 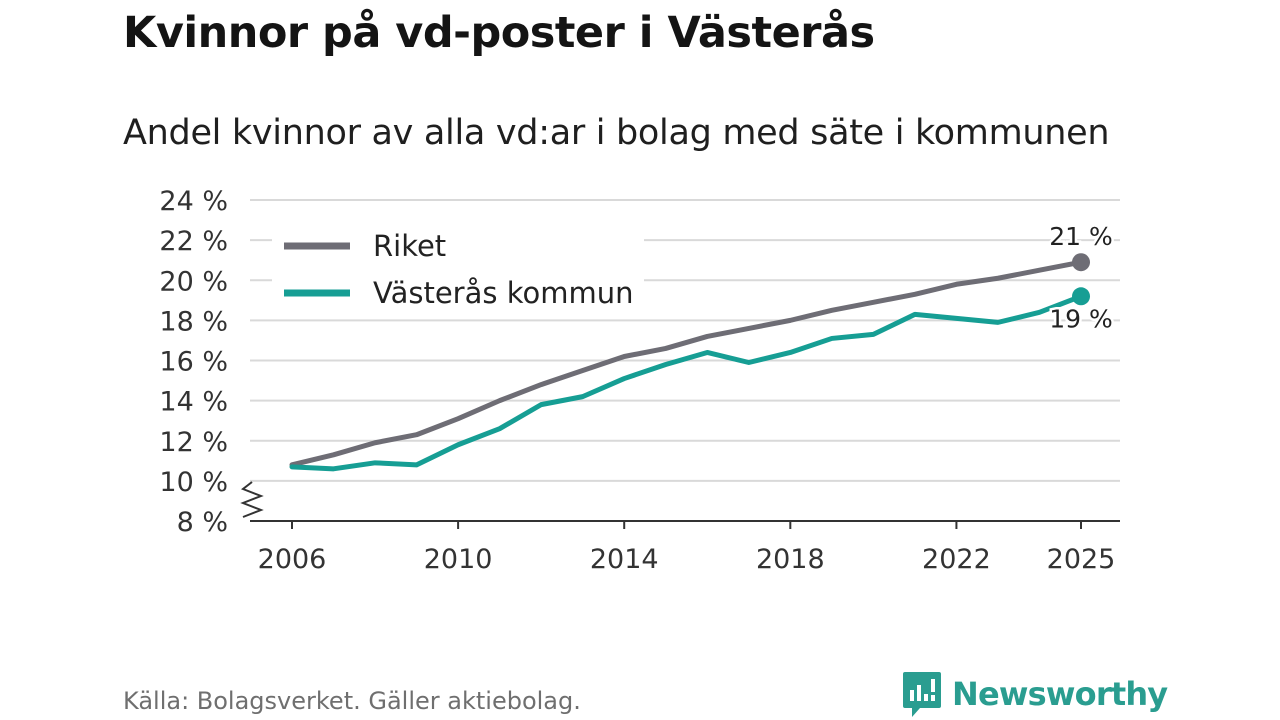 I want to click on newsworthy-logo-icon, so click(x=922, y=694).